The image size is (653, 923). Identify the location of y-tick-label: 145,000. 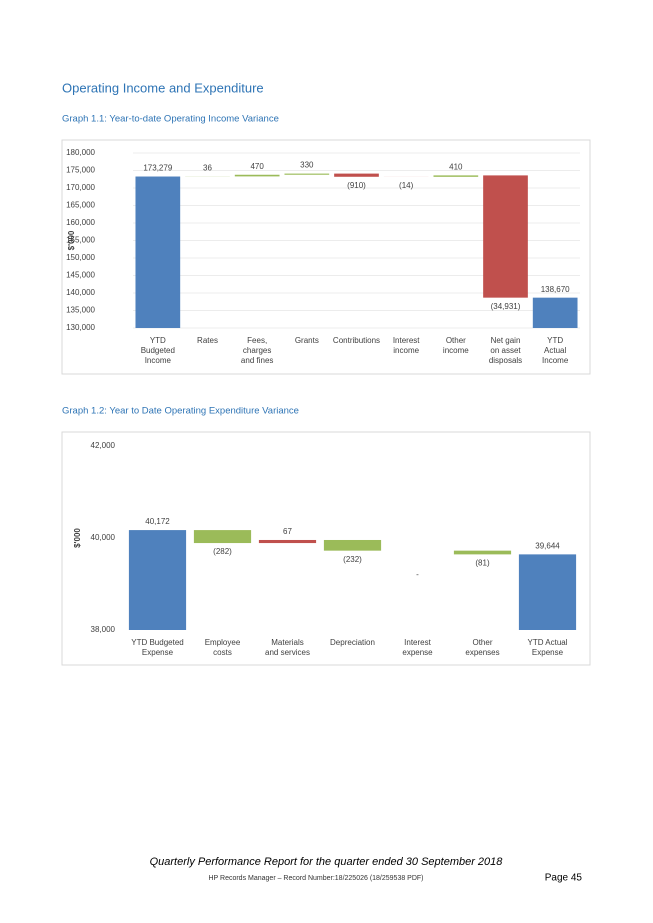
(80, 275).